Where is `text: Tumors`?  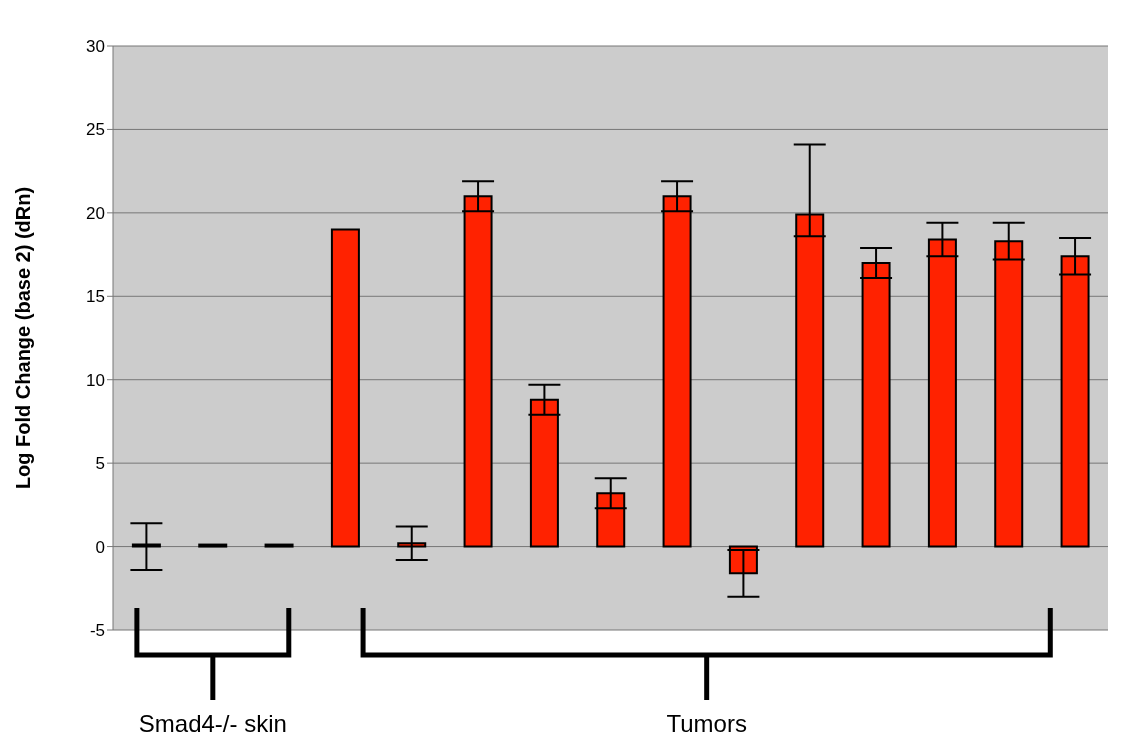 text: Tumors is located at coordinates (706, 723).